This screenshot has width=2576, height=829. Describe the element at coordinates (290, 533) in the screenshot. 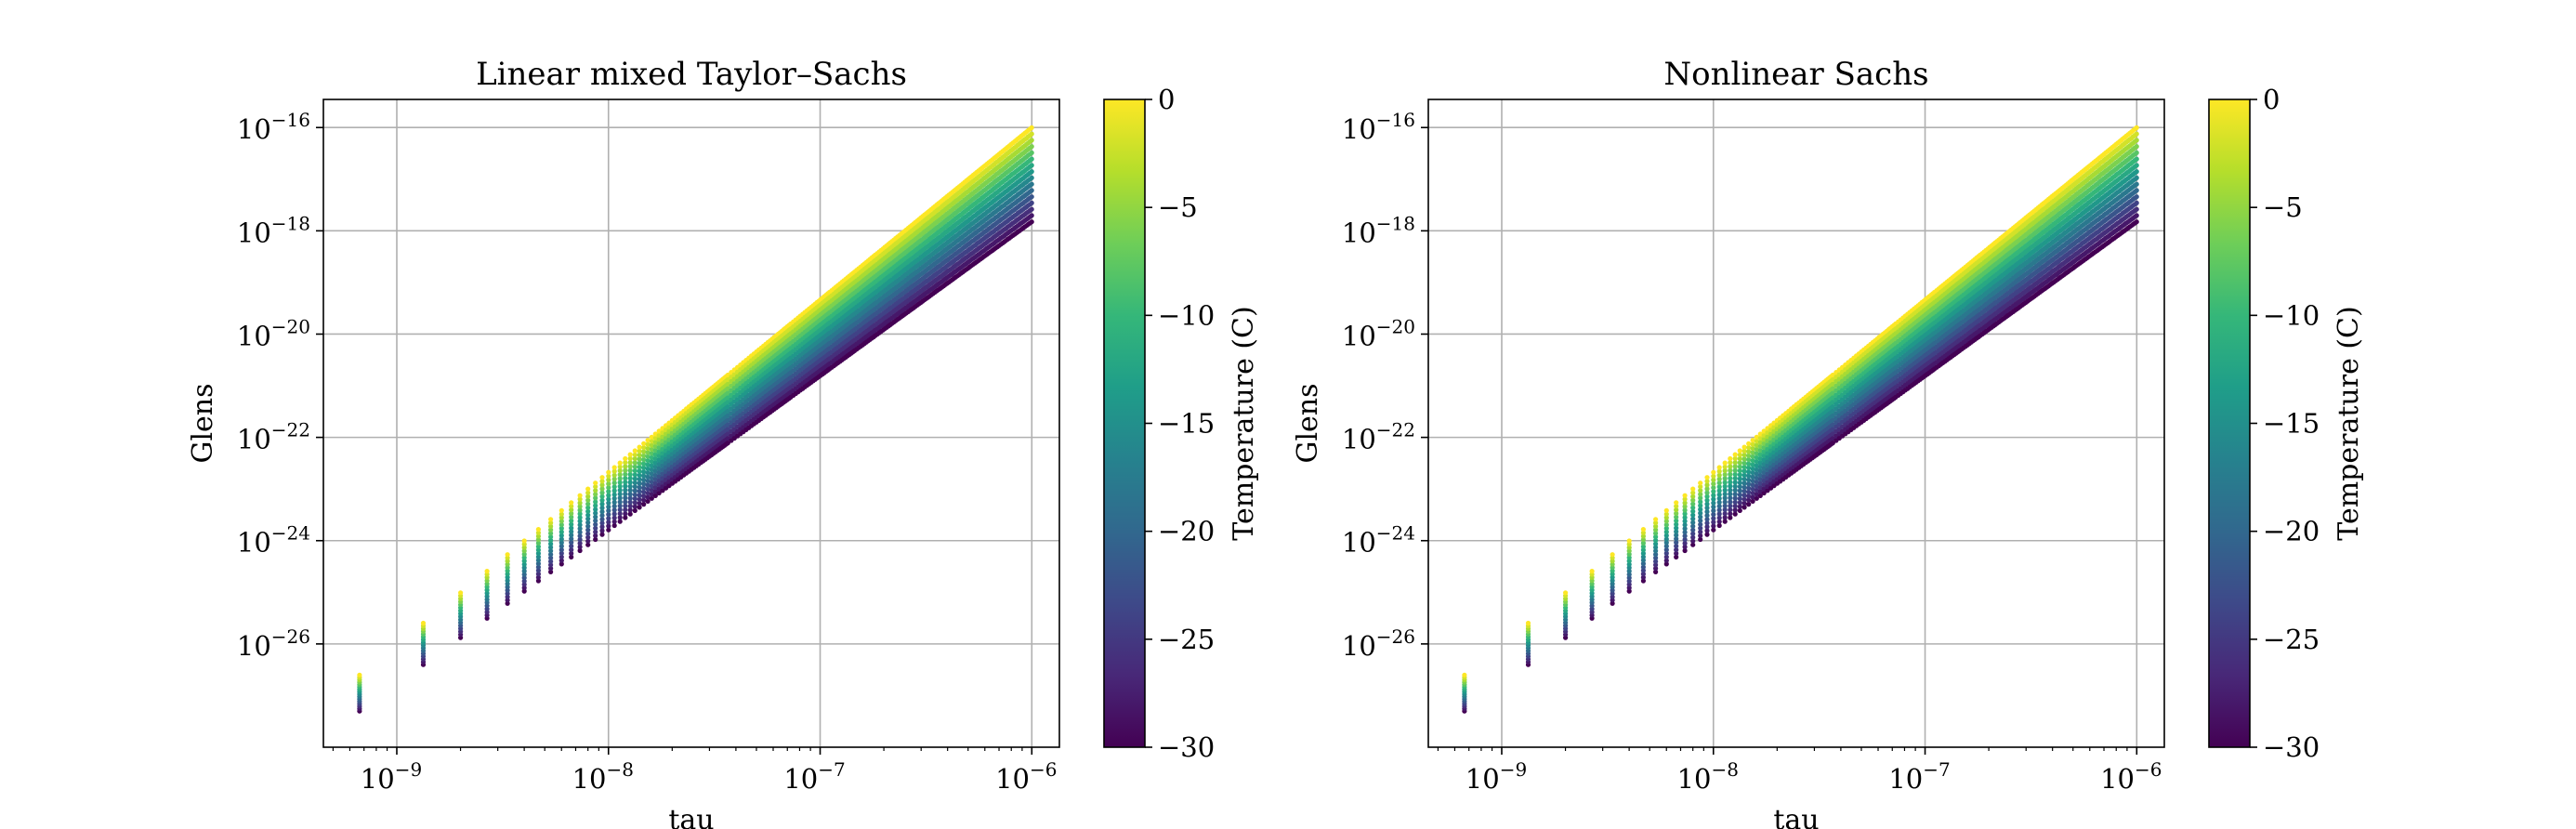

I see `y-tick-label-exponent: −24` at that location.